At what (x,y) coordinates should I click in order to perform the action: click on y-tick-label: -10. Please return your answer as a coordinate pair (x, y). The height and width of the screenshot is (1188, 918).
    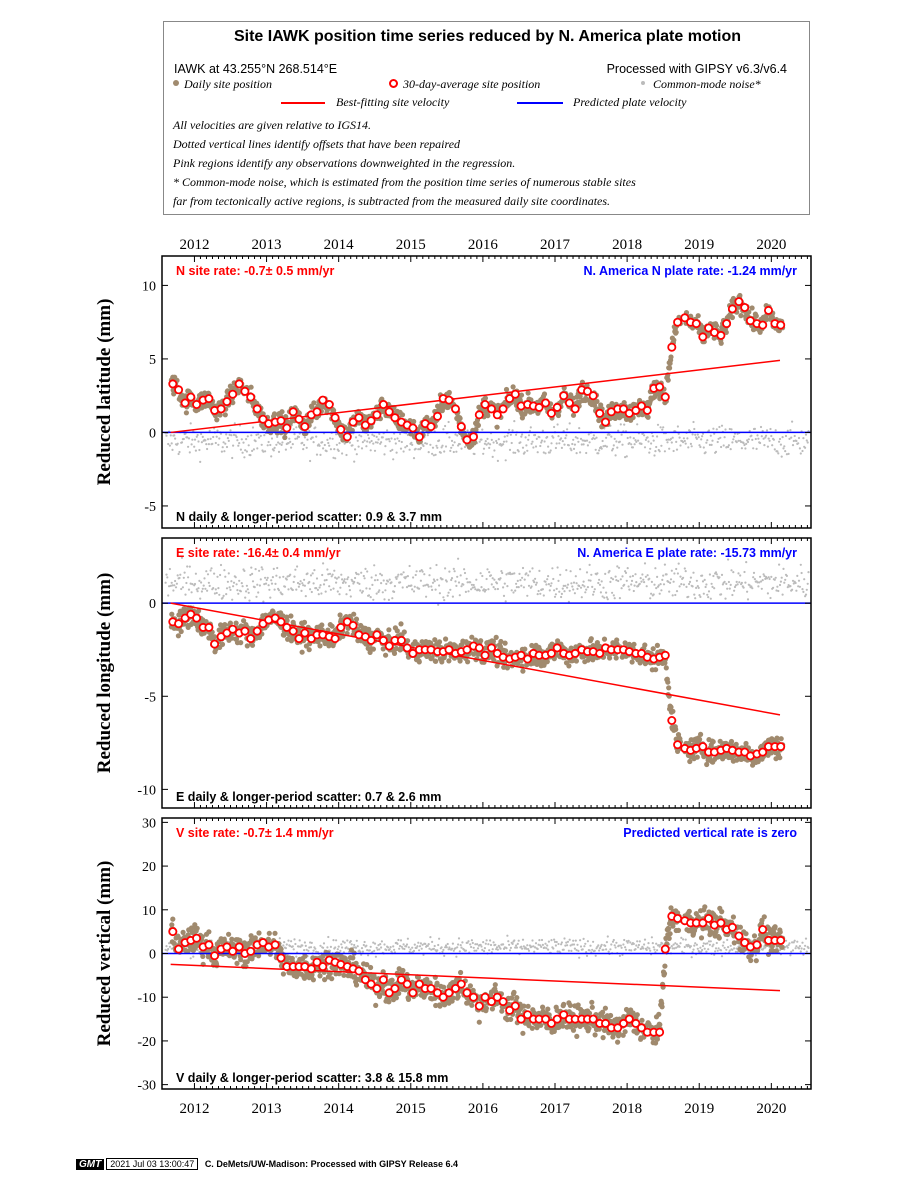
    Looking at the image, I should click on (146, 790).